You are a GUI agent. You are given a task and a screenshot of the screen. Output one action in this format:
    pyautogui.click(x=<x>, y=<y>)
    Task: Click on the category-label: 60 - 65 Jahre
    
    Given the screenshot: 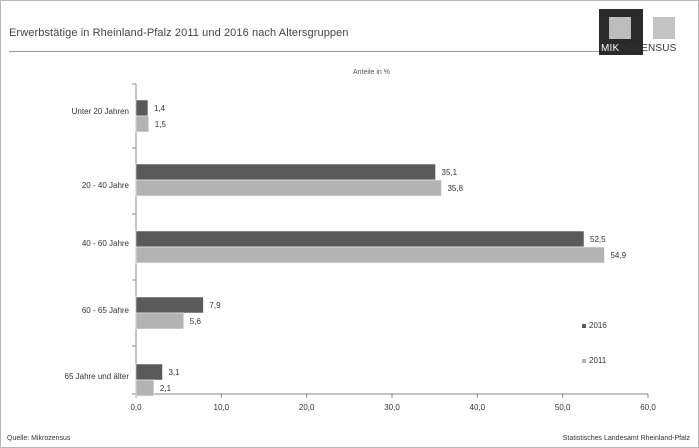 What is the action you would take?
    pyautogui.click(x=105, y=310)
    